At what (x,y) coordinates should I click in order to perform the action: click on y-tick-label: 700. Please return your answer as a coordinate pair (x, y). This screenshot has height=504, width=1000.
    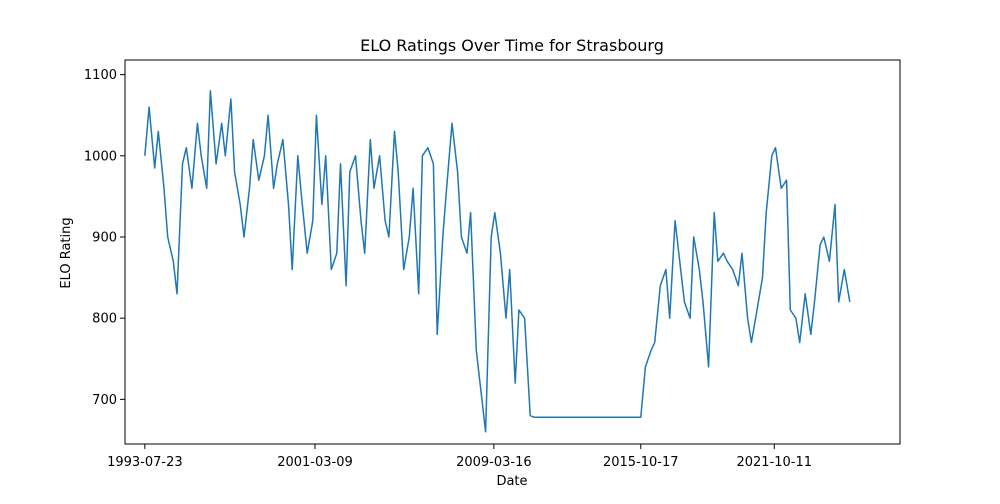
    Looking at the image, I should click on (104, 400).